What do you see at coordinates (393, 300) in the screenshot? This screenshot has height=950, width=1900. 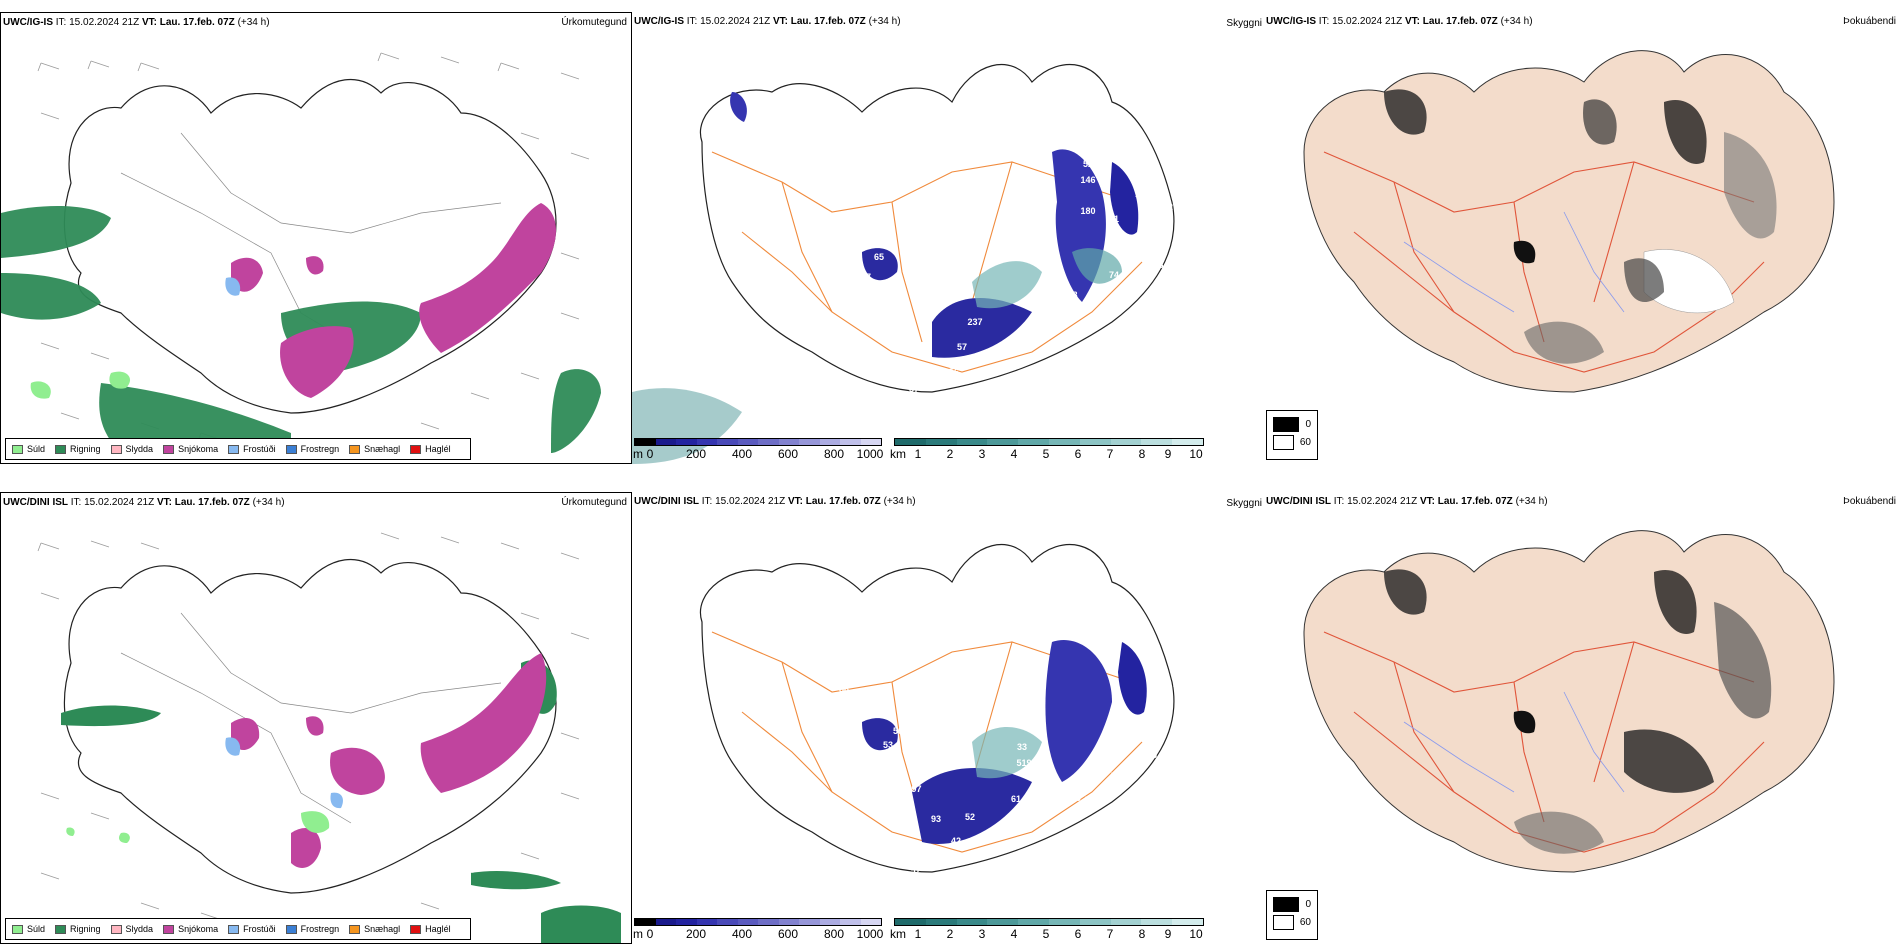 I see `snow-areas` at bounding box center [393, 300].